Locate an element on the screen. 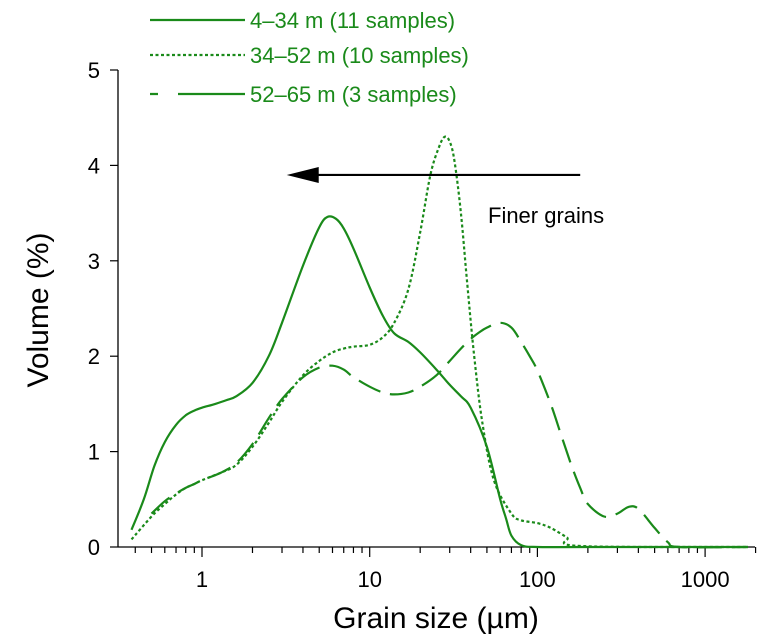 This screenshot has width=757, height=642. y-tick-label: 4 is located at coordinates (94, 165).